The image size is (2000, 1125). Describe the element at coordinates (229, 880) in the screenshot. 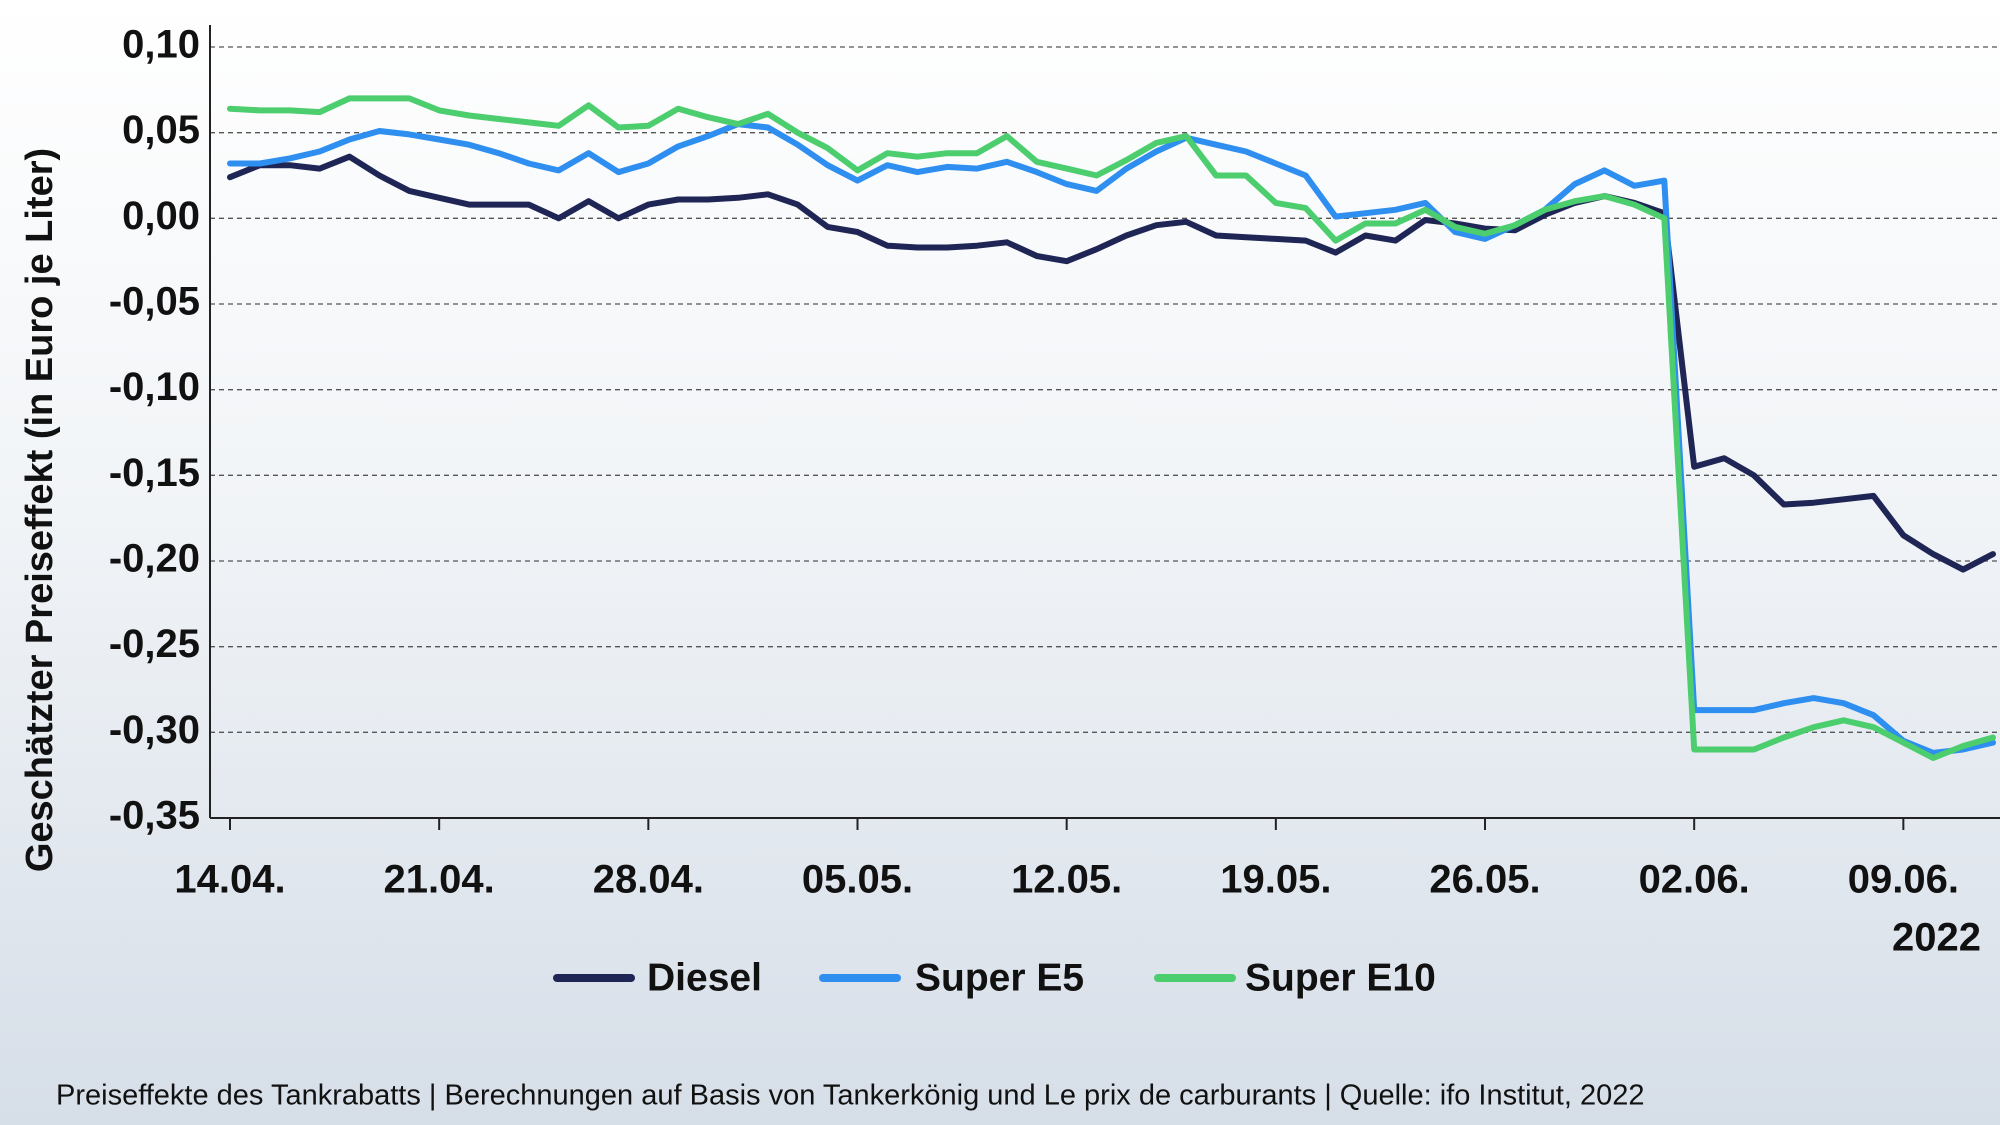

I see `x-tick-label: 14.04.` at that location.